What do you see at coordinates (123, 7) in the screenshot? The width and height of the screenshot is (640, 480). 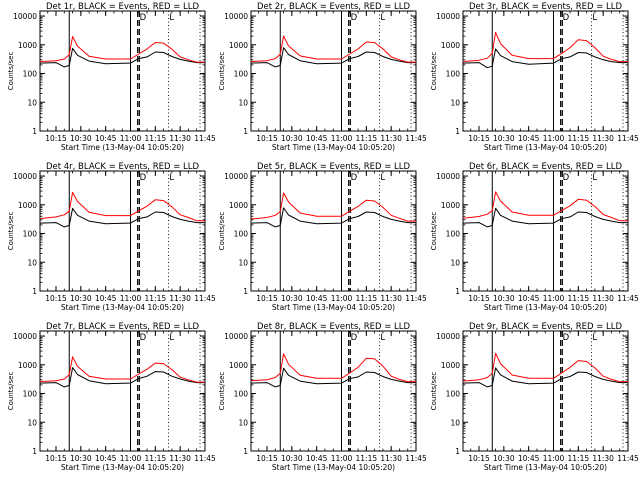 I see `panel-title: Det 1r, BLACK = Events, RED = LLD` at bounding box center [123, 7].